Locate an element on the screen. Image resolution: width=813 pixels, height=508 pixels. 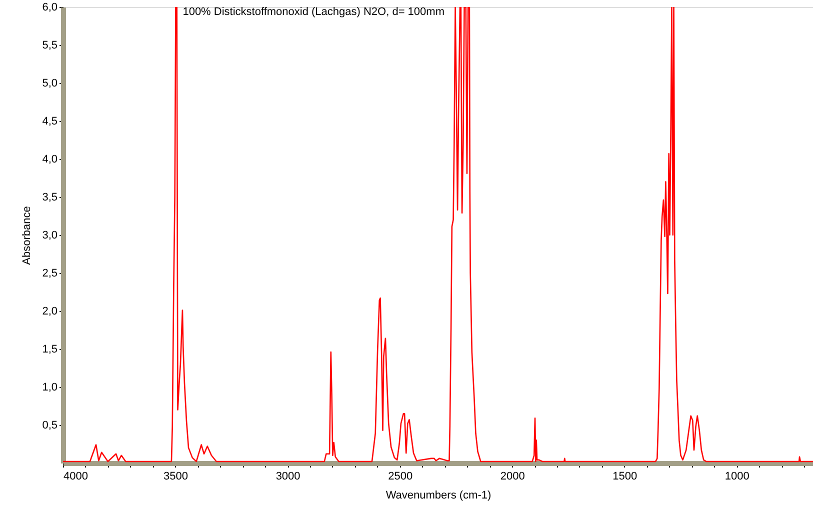
chart-title: 100% Distickstoffmonoxid (Lachgas) N2O, d= 100mm is located at coordinates (313, 12).